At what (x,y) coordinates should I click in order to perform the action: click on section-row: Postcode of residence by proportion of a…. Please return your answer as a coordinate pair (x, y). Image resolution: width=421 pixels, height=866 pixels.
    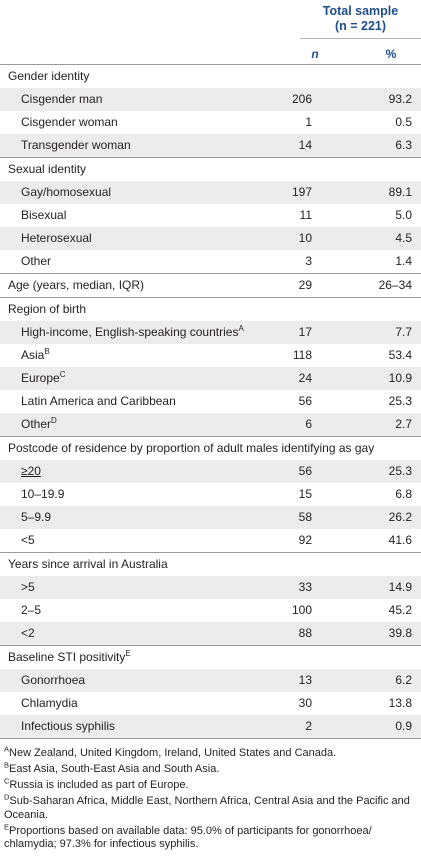
    Looking at the image, I should click on (210, 448).